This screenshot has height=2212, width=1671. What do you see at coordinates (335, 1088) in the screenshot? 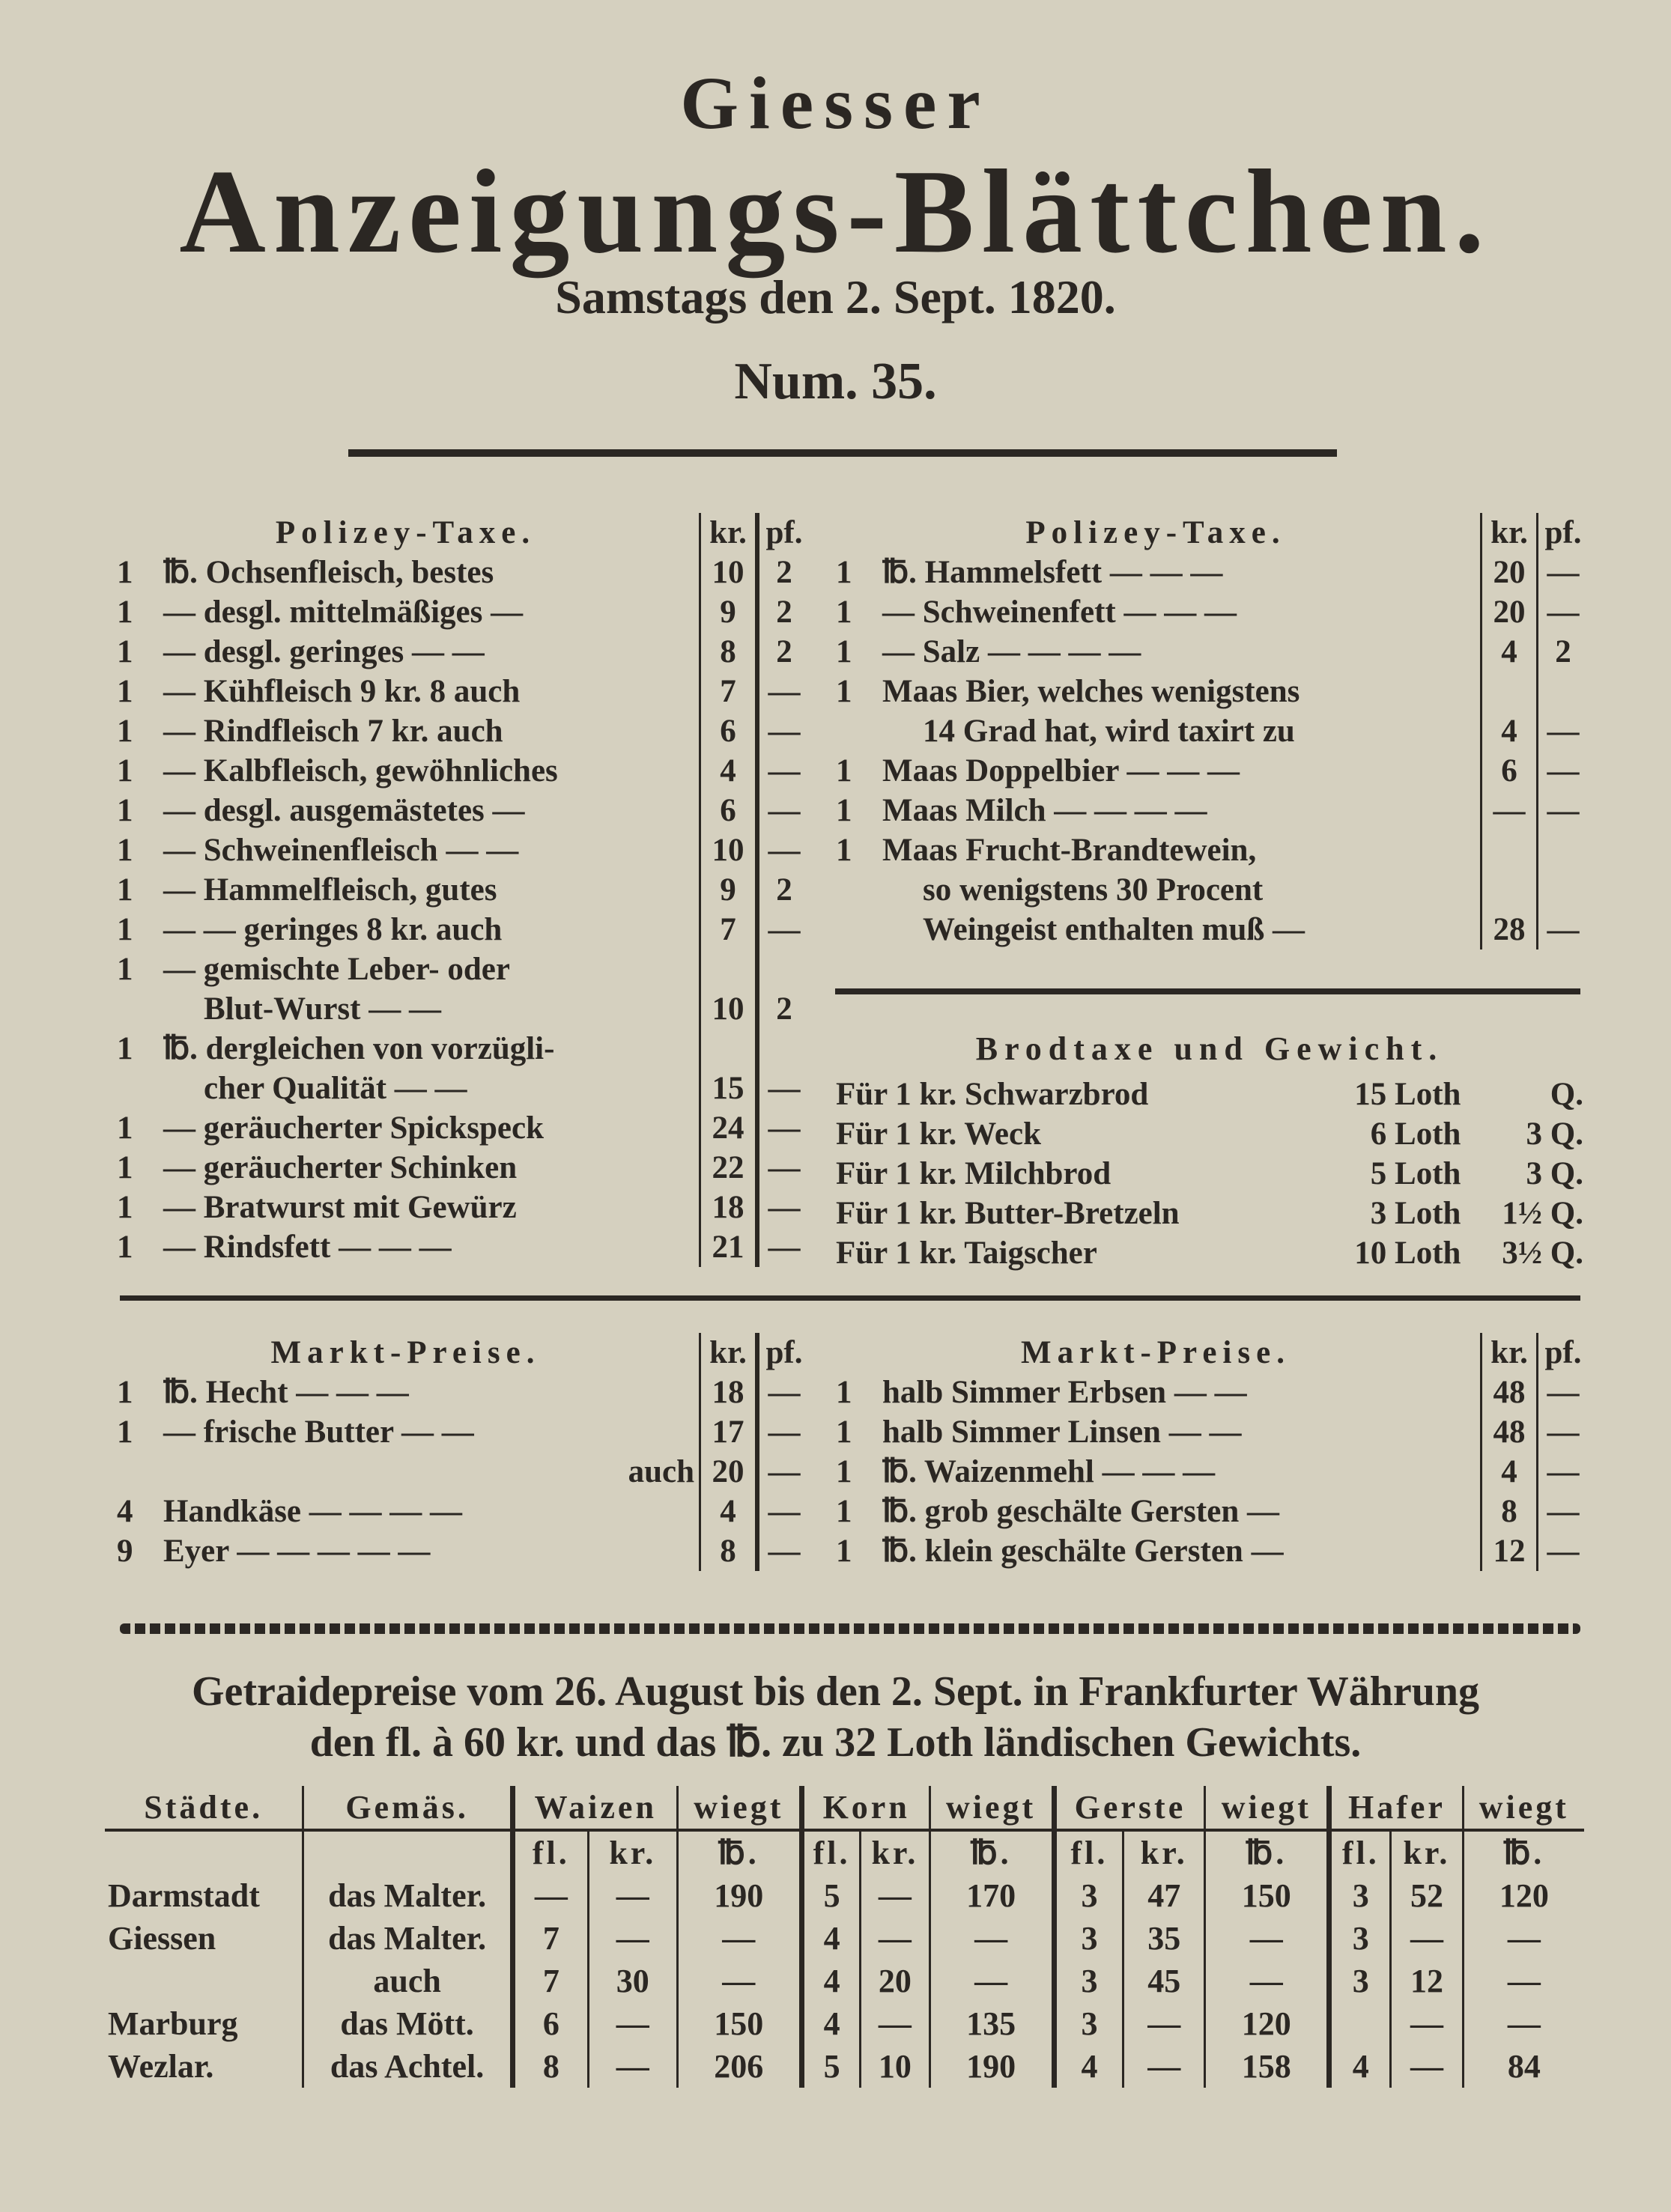
I see `item-name: cher Qualität — —` at bounding box center [335, 1088].